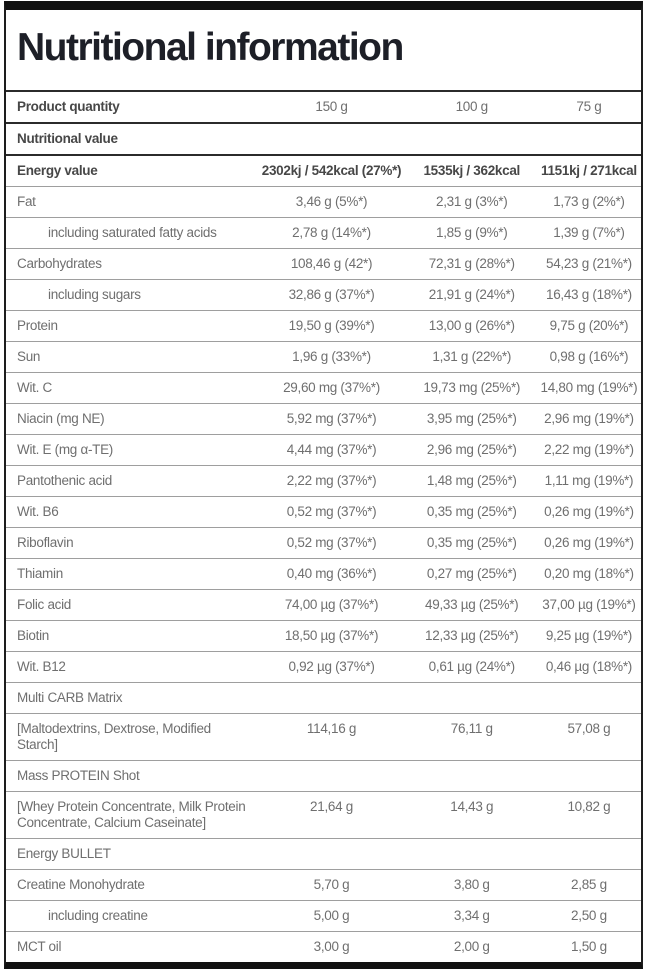 This screenshot has width=646, height=969. I want to click on row-value: 114,16 g, so click(331, 728).